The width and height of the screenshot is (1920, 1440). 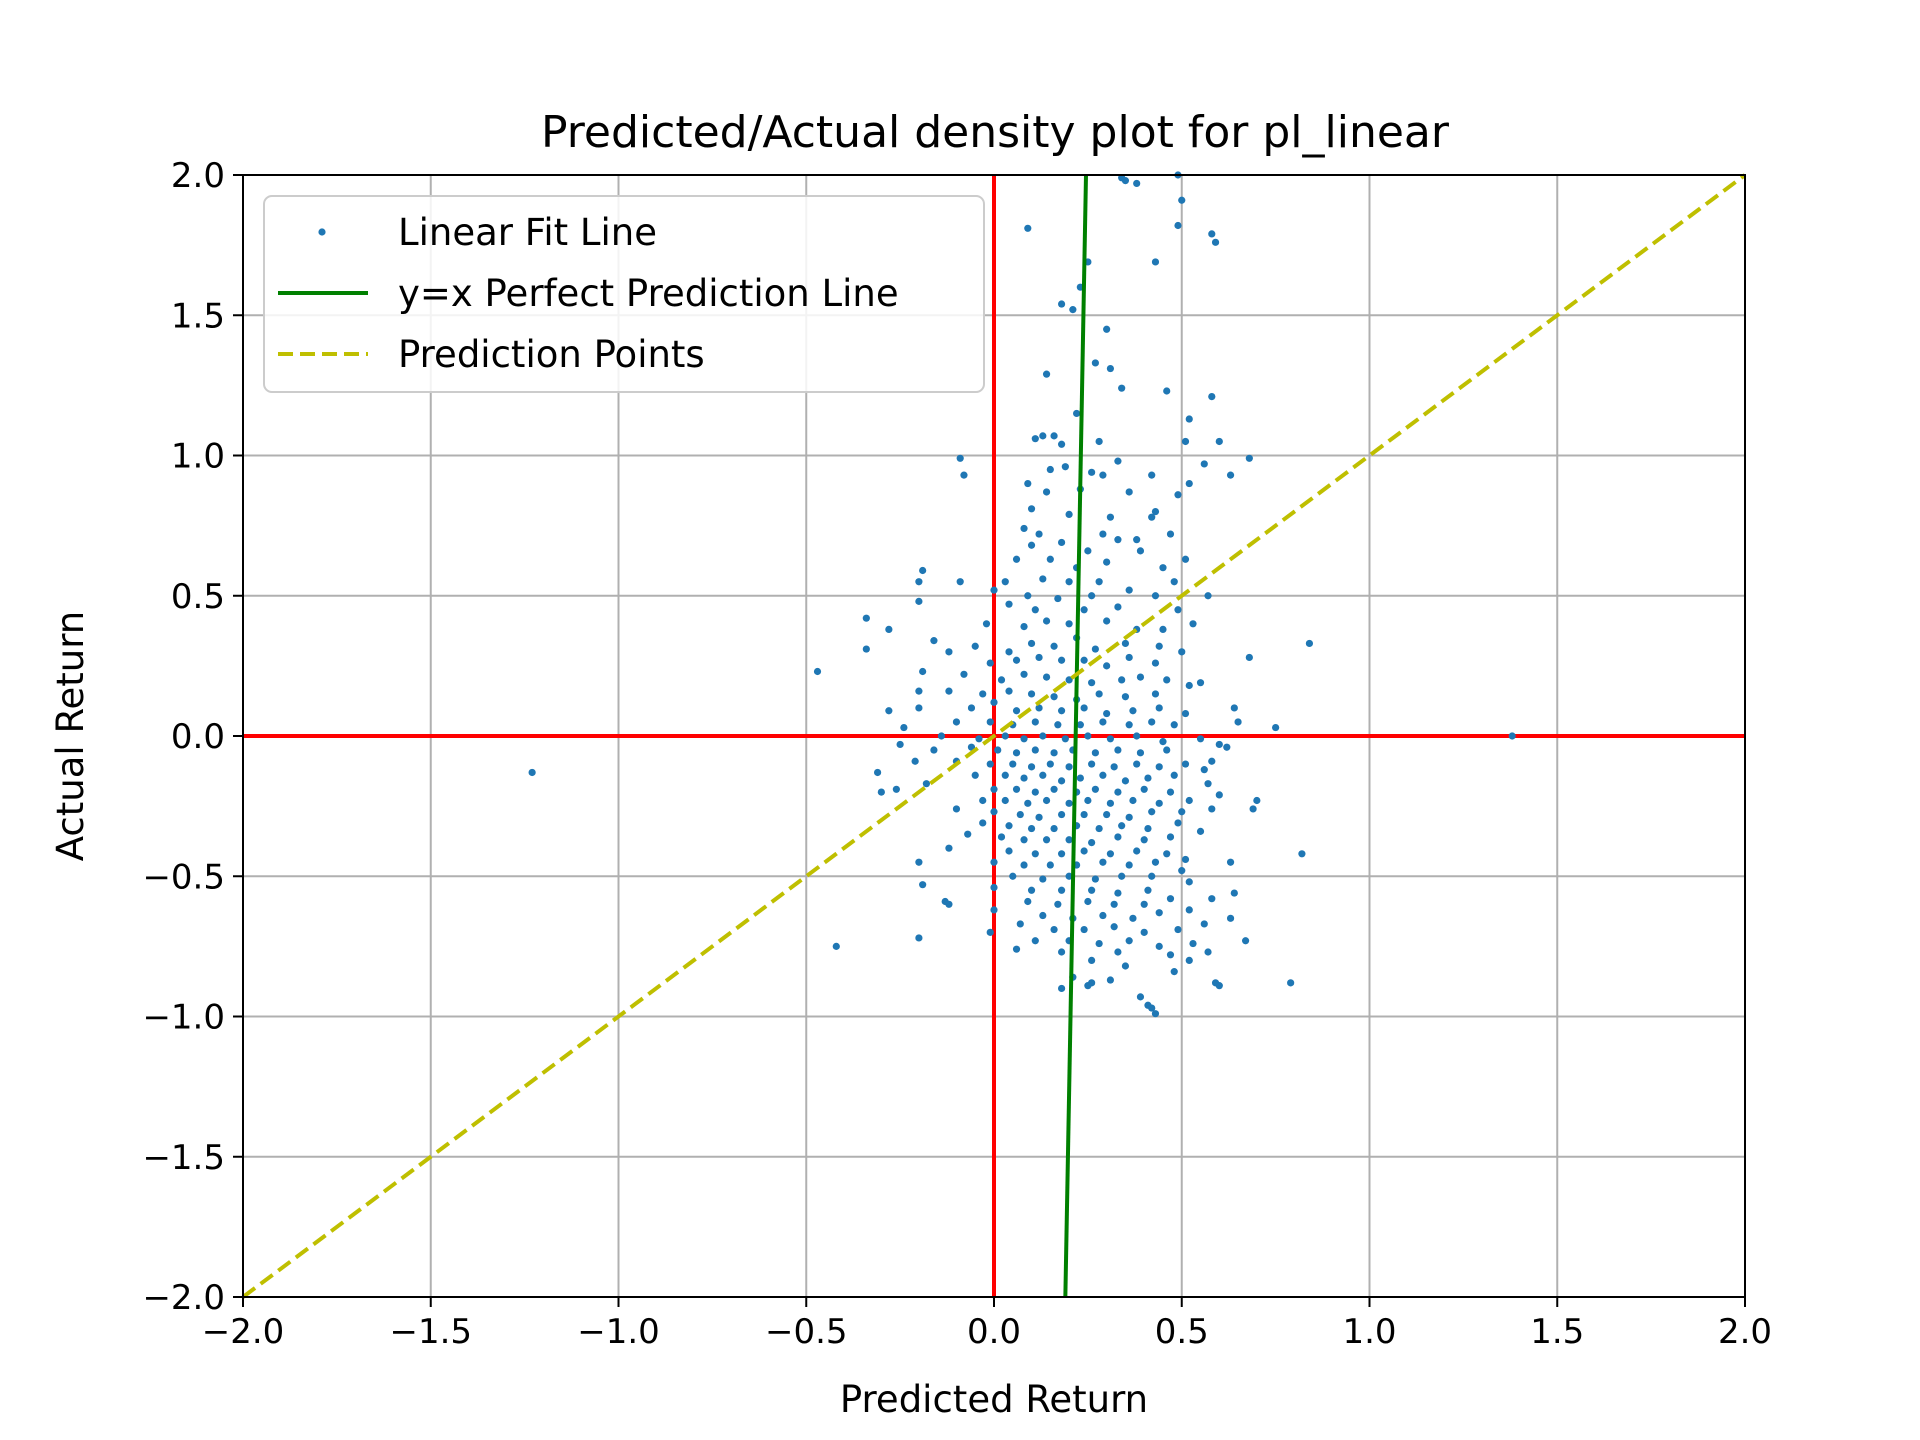 What do you see at coordinates (648, 293) in the screenshot?
I see `legend-label: y=x Perfect Prediction Line` at bounding box center [648, 293].